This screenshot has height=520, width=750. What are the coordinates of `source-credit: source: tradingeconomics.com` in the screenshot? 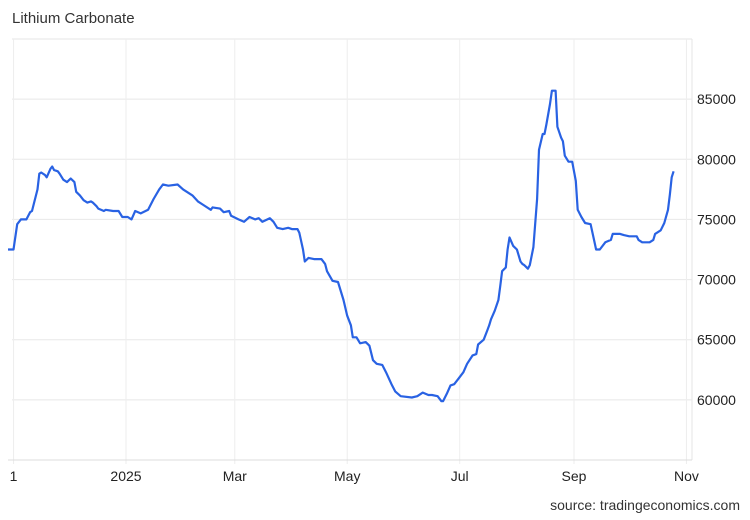 It's located at (645, 505).